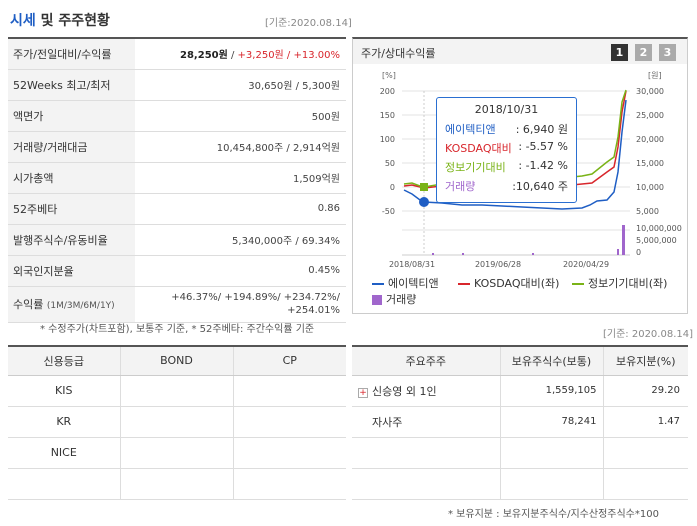  I want to click on credit-agency, so click(64, 484).